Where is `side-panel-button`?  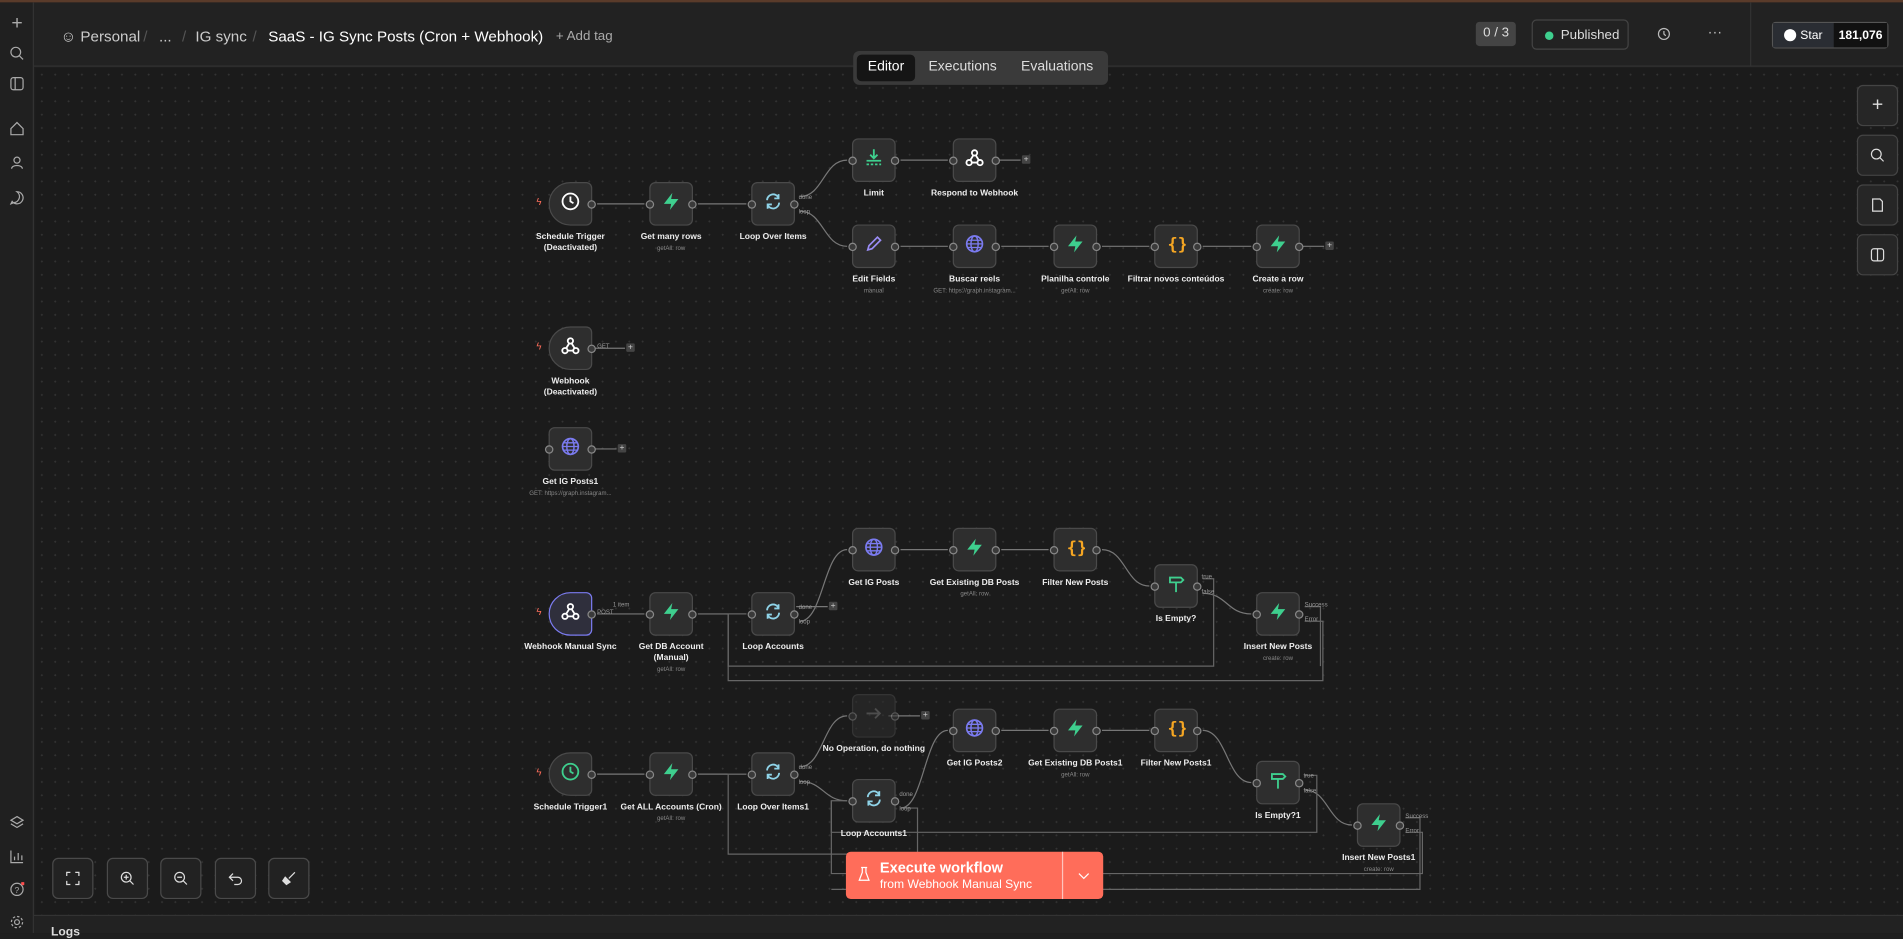
side-panel-button is located at coordinates (1877, 255).